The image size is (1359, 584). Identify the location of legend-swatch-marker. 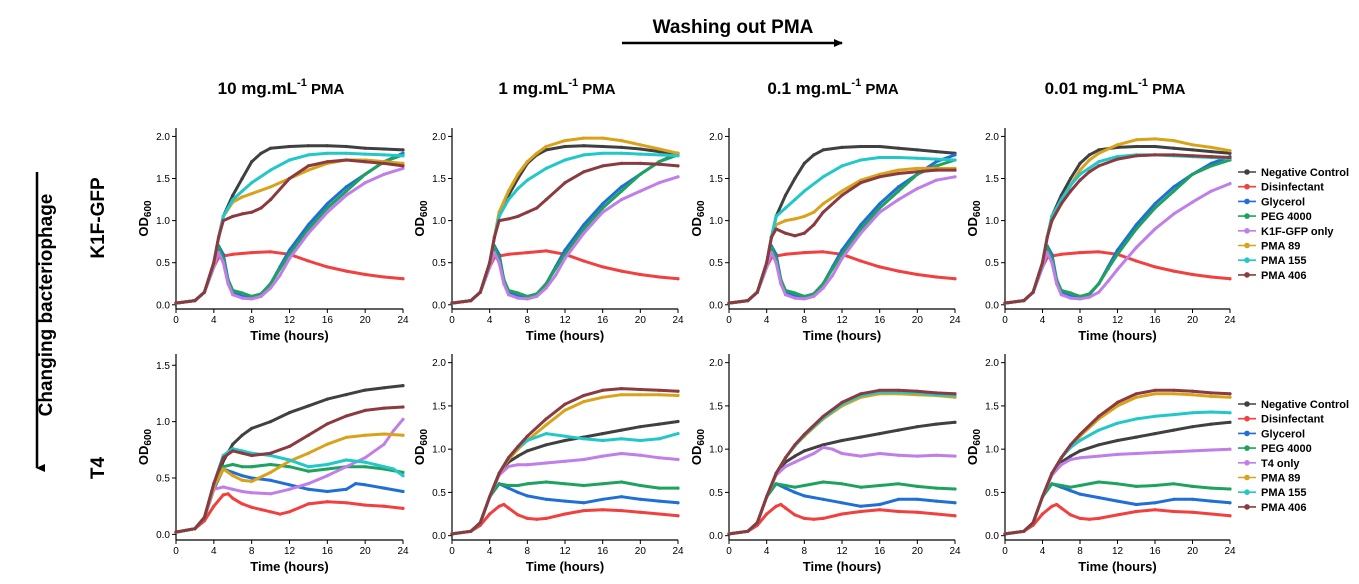
(1247, 172).